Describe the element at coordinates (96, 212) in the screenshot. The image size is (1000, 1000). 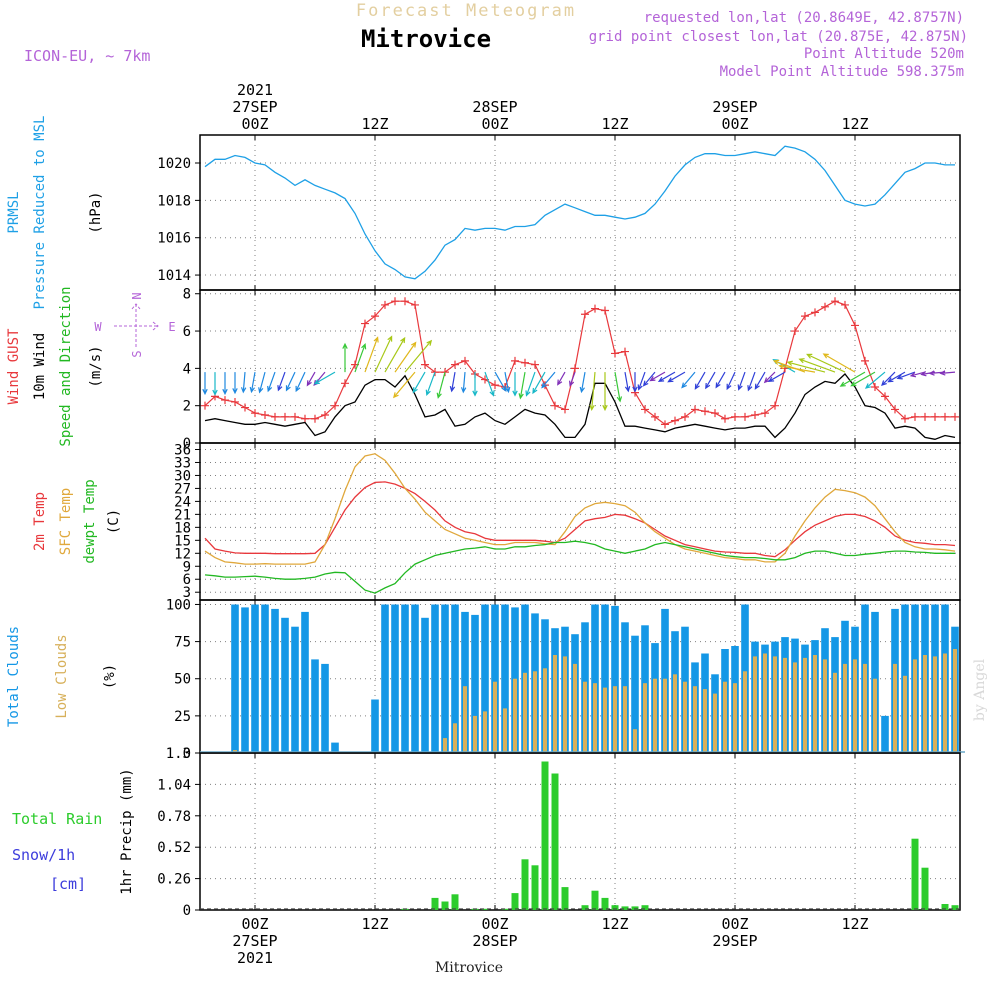
I see `y-axis-label: (hPa)` at that location.